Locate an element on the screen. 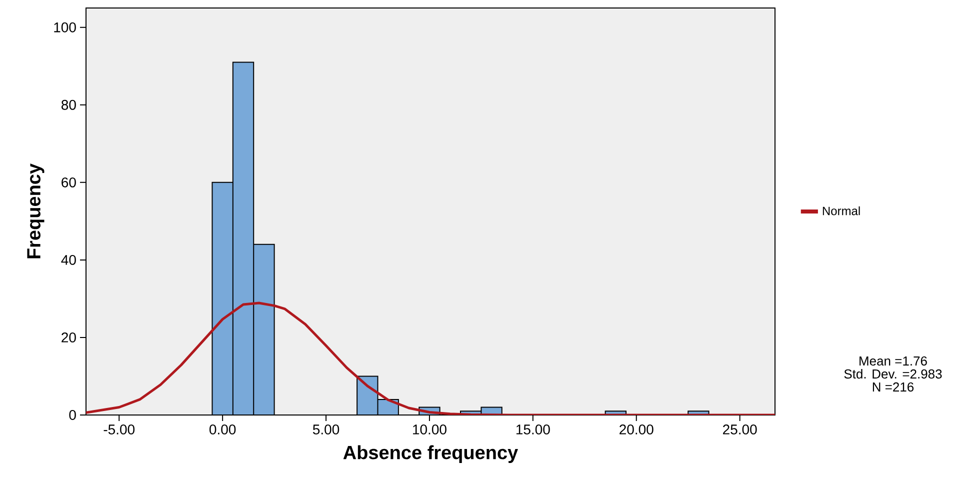 The image size is (975, 494). x-tick-label: 10.00 is located at coordinates (429, 429).